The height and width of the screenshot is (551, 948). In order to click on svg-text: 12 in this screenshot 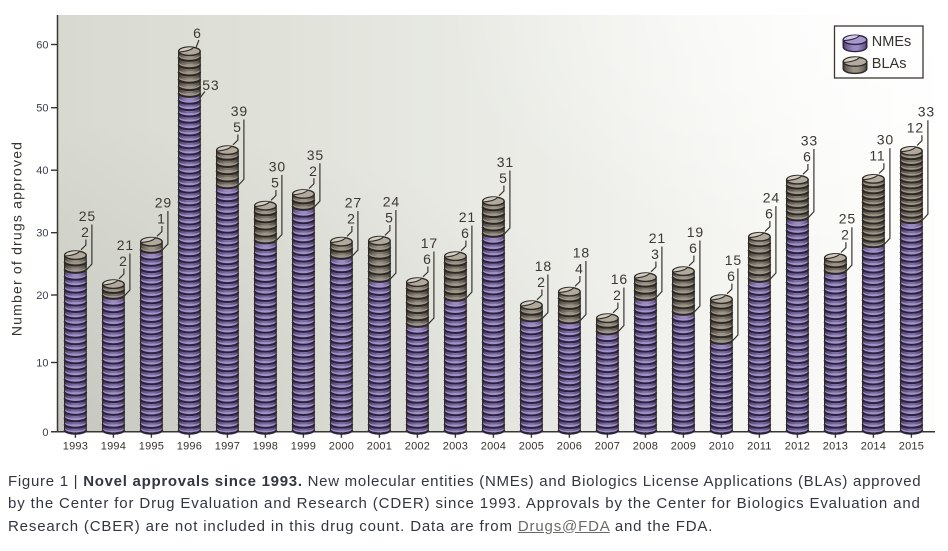, I will do `click(915, 128)`.